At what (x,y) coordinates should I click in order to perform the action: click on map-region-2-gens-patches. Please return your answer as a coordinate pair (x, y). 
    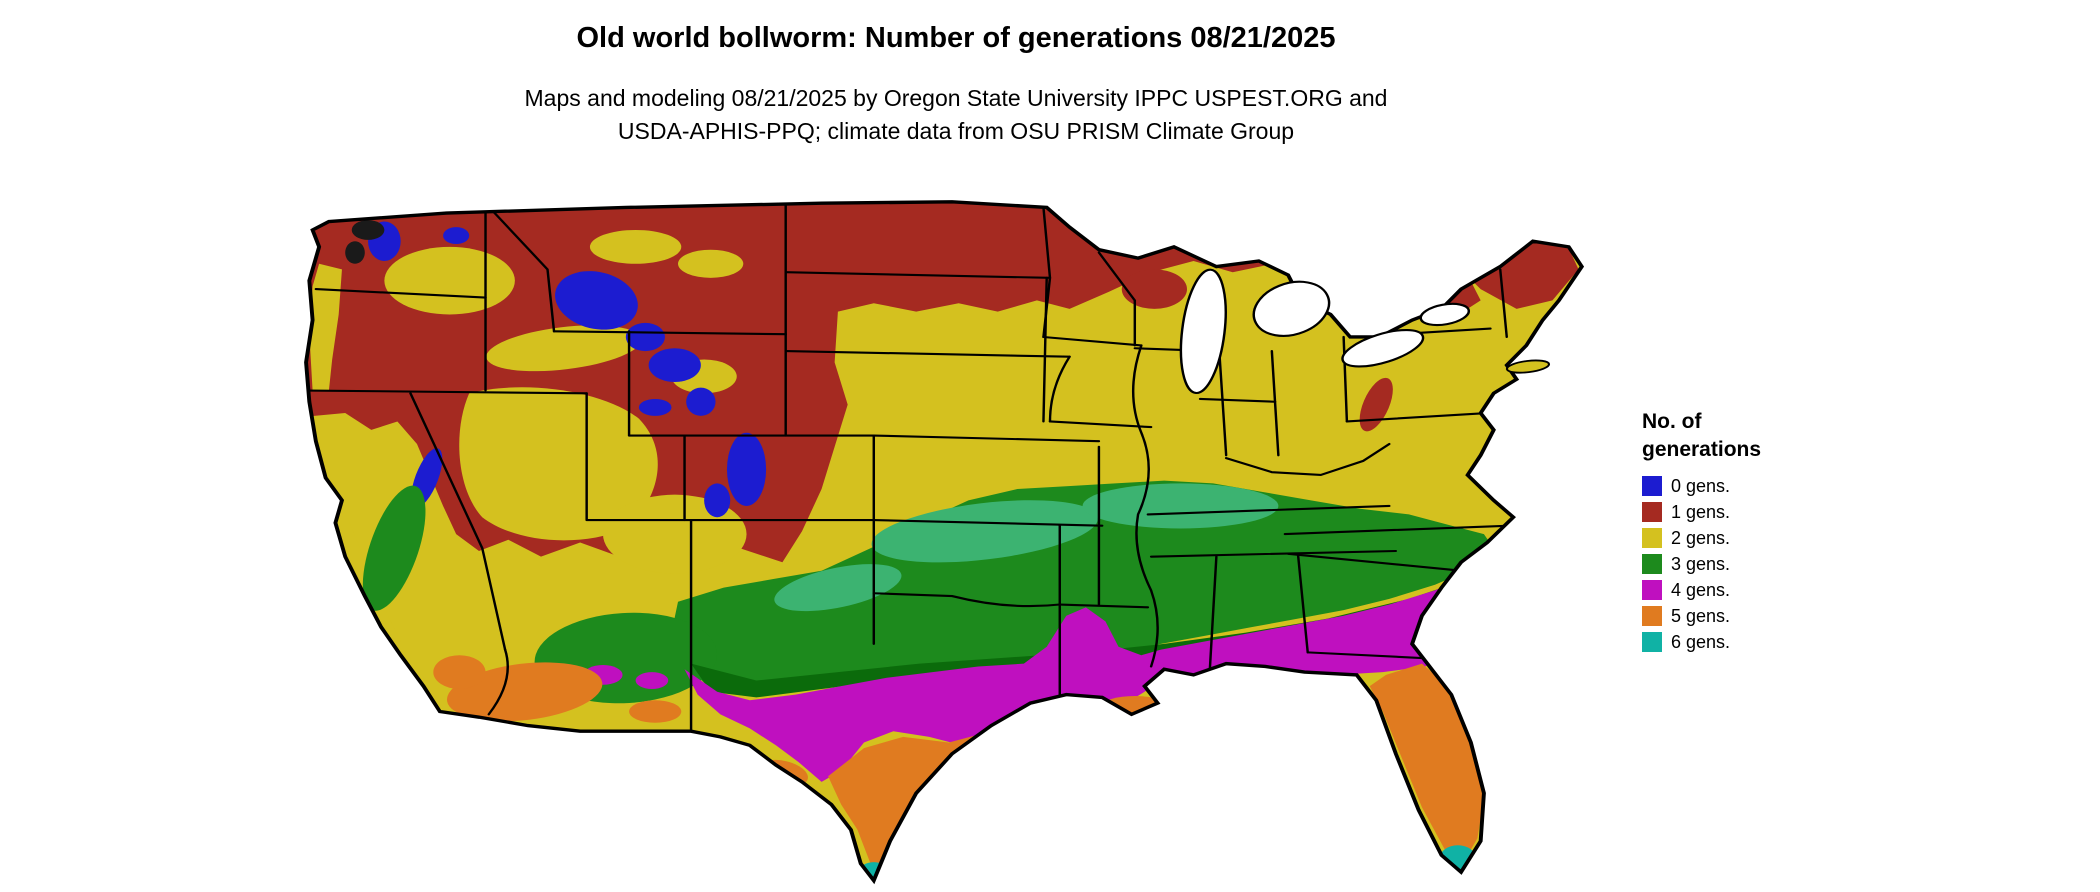
    Looking at the image, I should click on (528, 439).